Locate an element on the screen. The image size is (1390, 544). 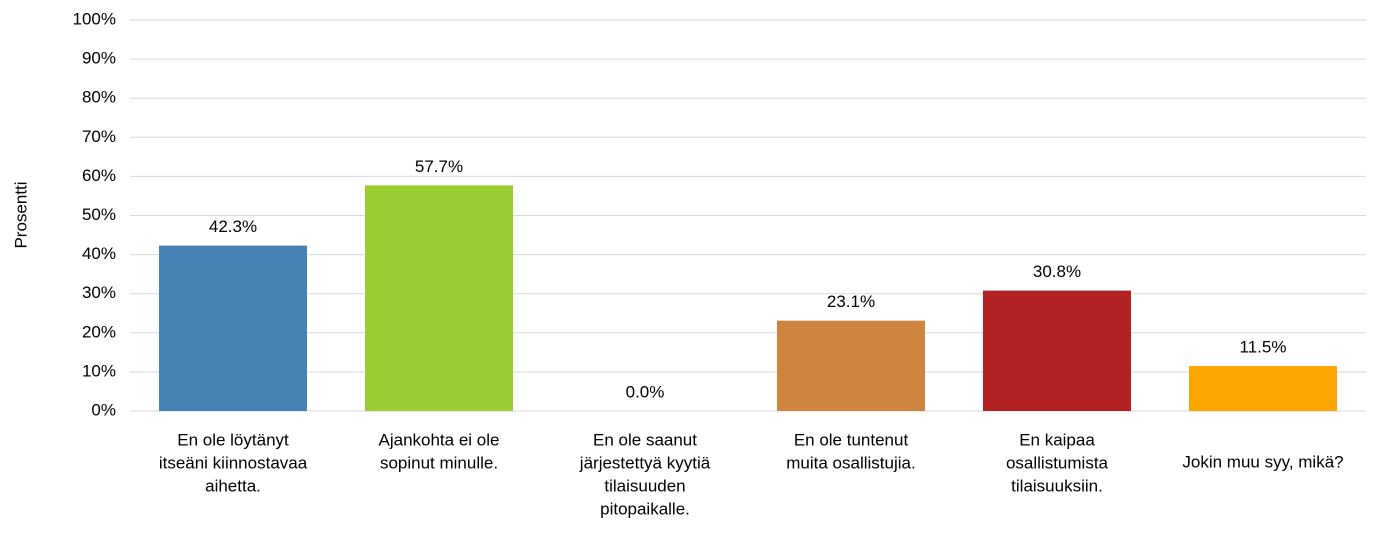
x-tick-label: tilaisuuden is located at coordinates (644, 485).